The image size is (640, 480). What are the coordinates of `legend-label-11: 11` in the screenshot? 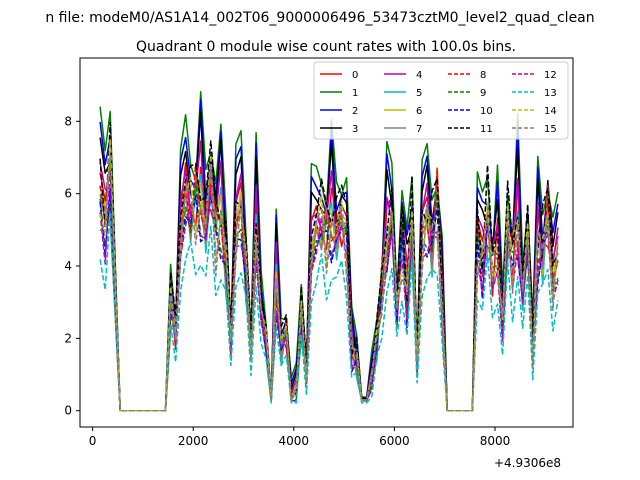 It's located at (486, 129).